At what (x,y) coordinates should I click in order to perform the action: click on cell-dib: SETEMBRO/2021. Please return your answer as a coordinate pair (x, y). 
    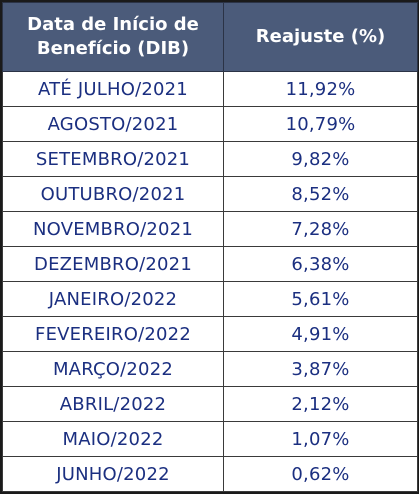
    Looking at the image, I should click on (113, 159).